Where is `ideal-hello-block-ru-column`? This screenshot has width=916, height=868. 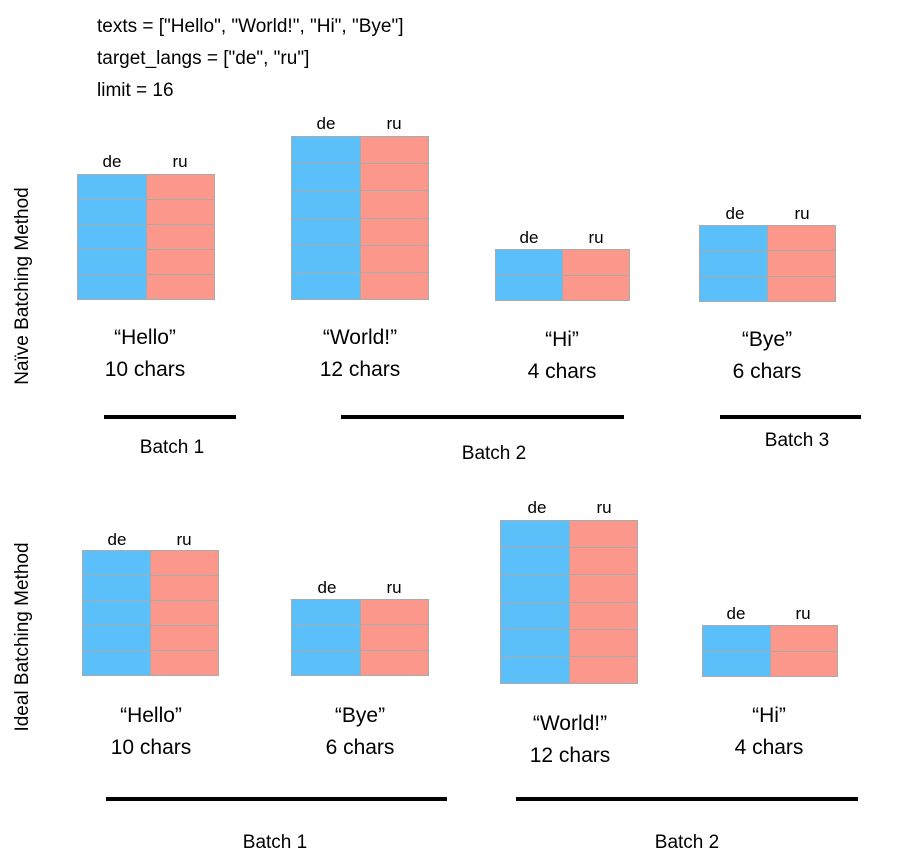 ideal-hello-block-ru-column is located at coordinates (184, 613).